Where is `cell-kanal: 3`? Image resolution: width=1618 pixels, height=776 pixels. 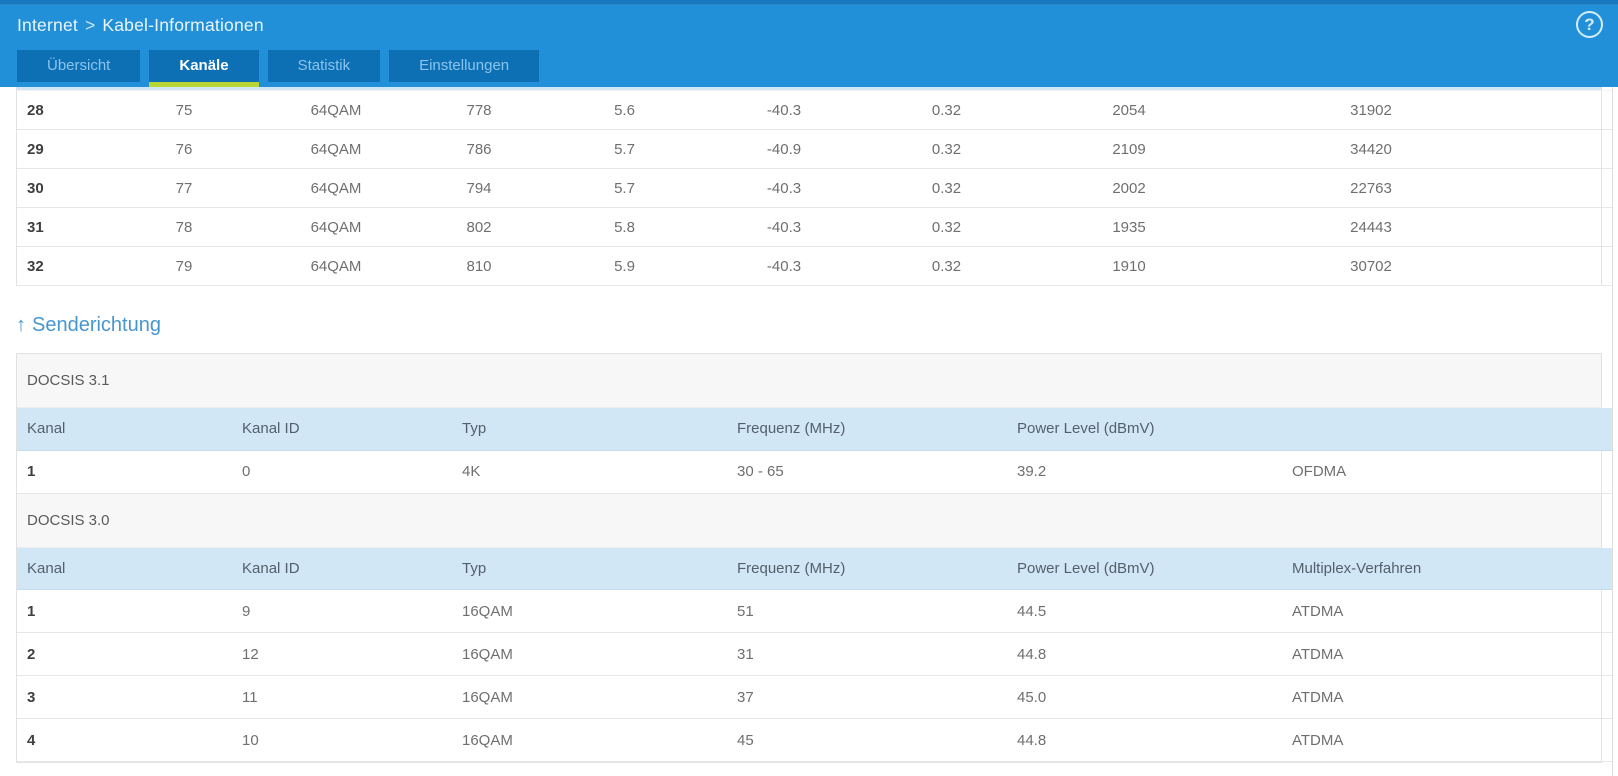 cell-kanal: 3 is located at coordinates (124, 697).